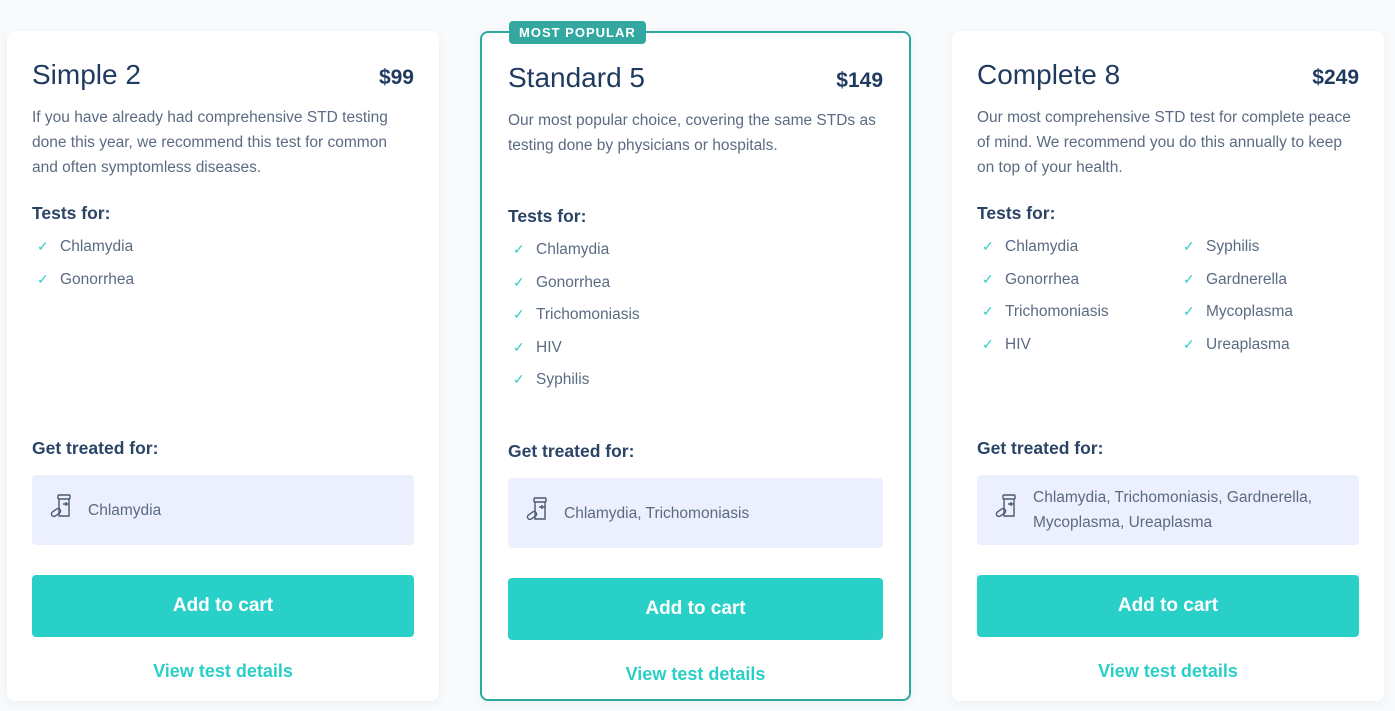 Image resolution: width=1395 pixels, height=711 pixels. What do you see at coordinates (1049, 74) in the screenshot?
I see `plan-name: Complete 8` at bounding box center [1049, 74].